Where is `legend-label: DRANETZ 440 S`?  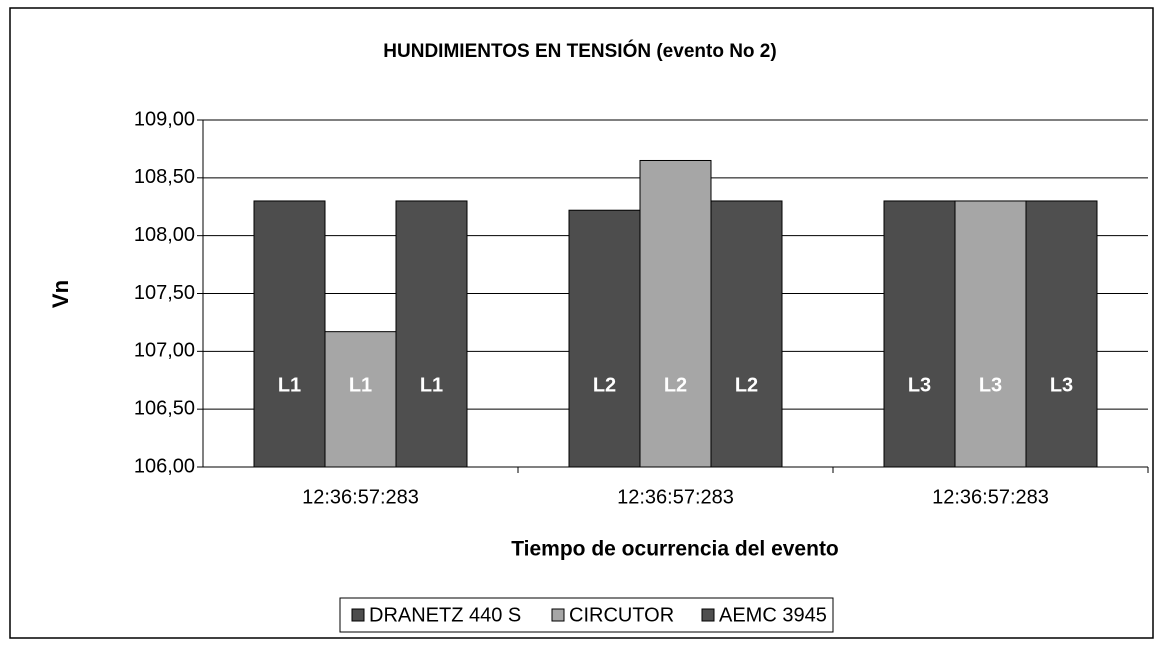
legend-label: DRANETZ 440 S is located at coordinates (445, 615).